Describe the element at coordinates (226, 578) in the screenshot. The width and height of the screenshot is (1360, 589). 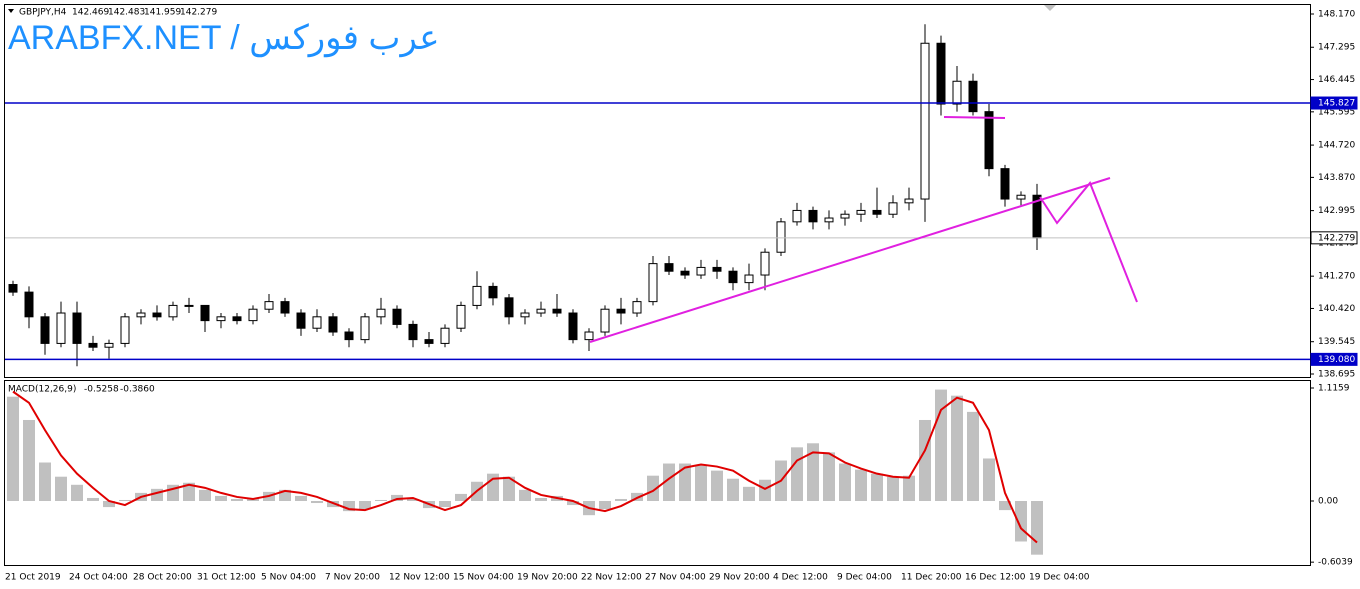
I see `x-tick-label: 31 Oct 12:00` at that location.